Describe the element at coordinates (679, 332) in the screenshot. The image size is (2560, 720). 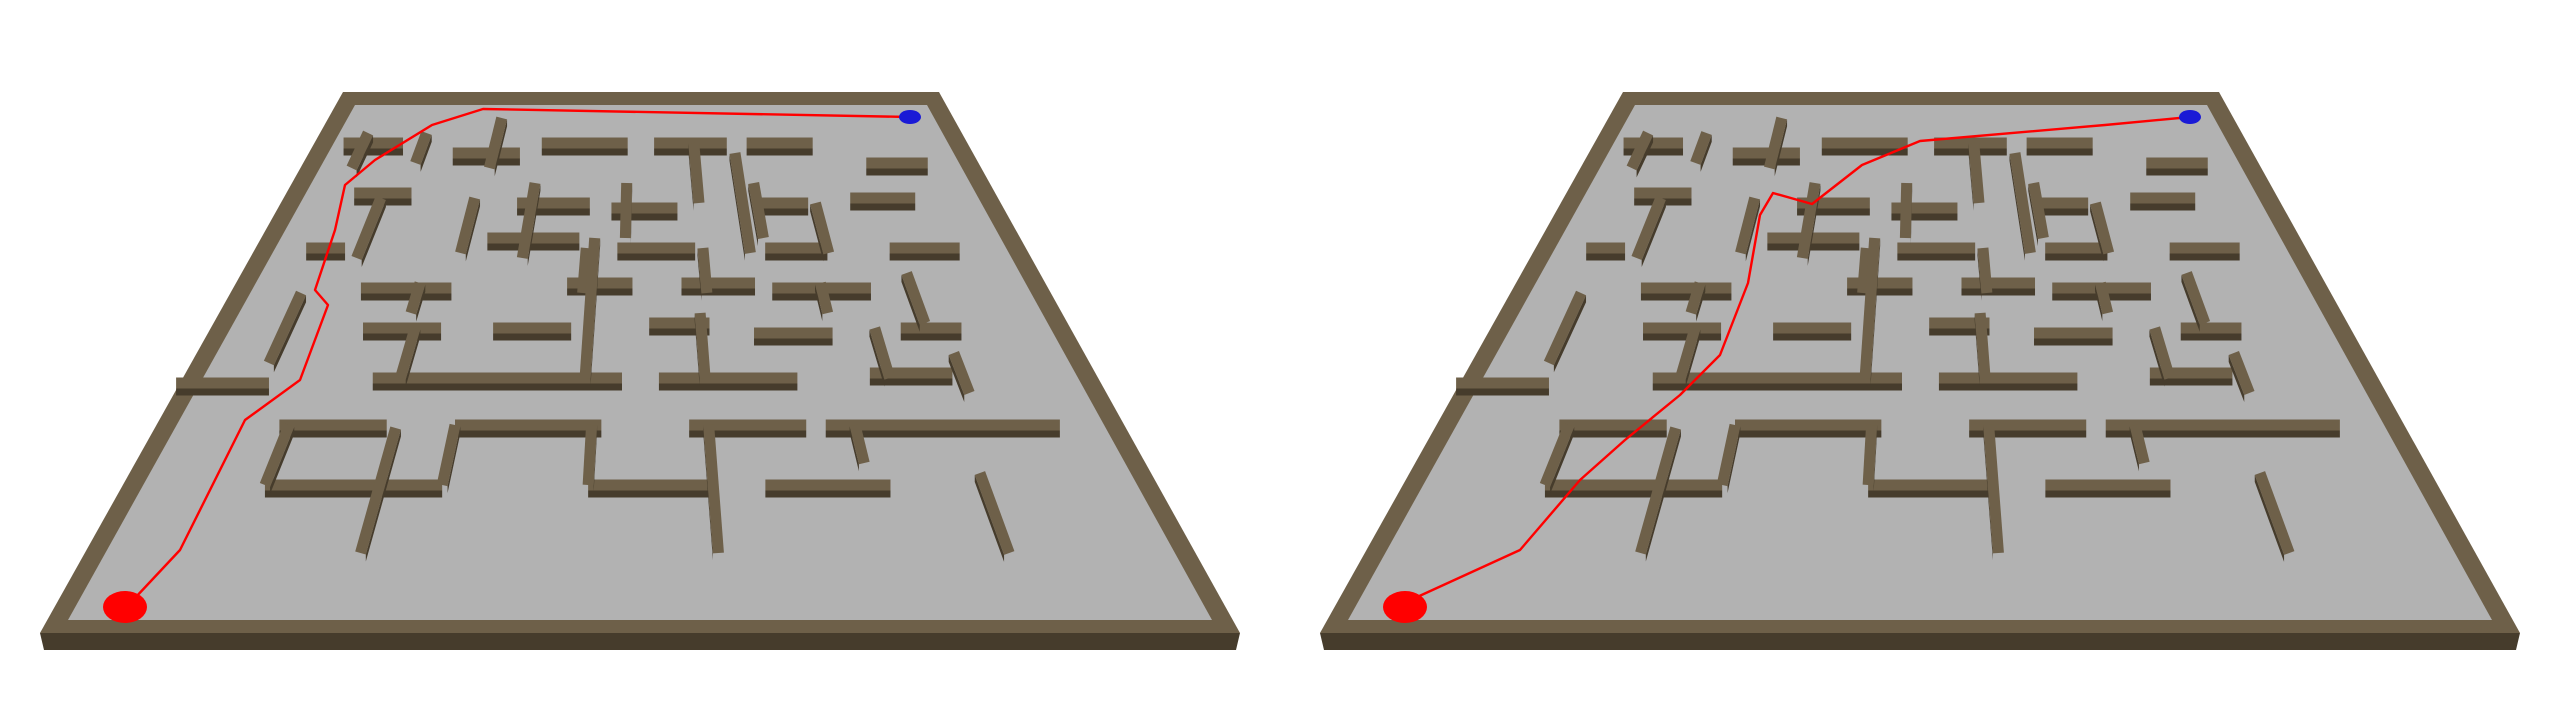
I see `maze-wall-h-22-side` at that location.